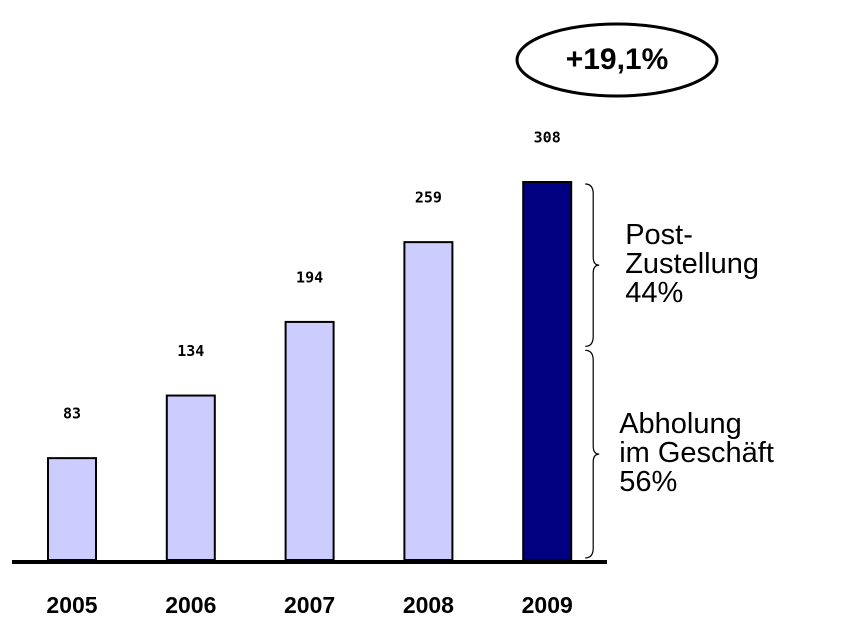 The height and width of the screenshot is (622, 861). What do you see at coordinates (648, 482) in the screenshot?
I see `breakdown-value: 56%` at bounding box center [648, 482].